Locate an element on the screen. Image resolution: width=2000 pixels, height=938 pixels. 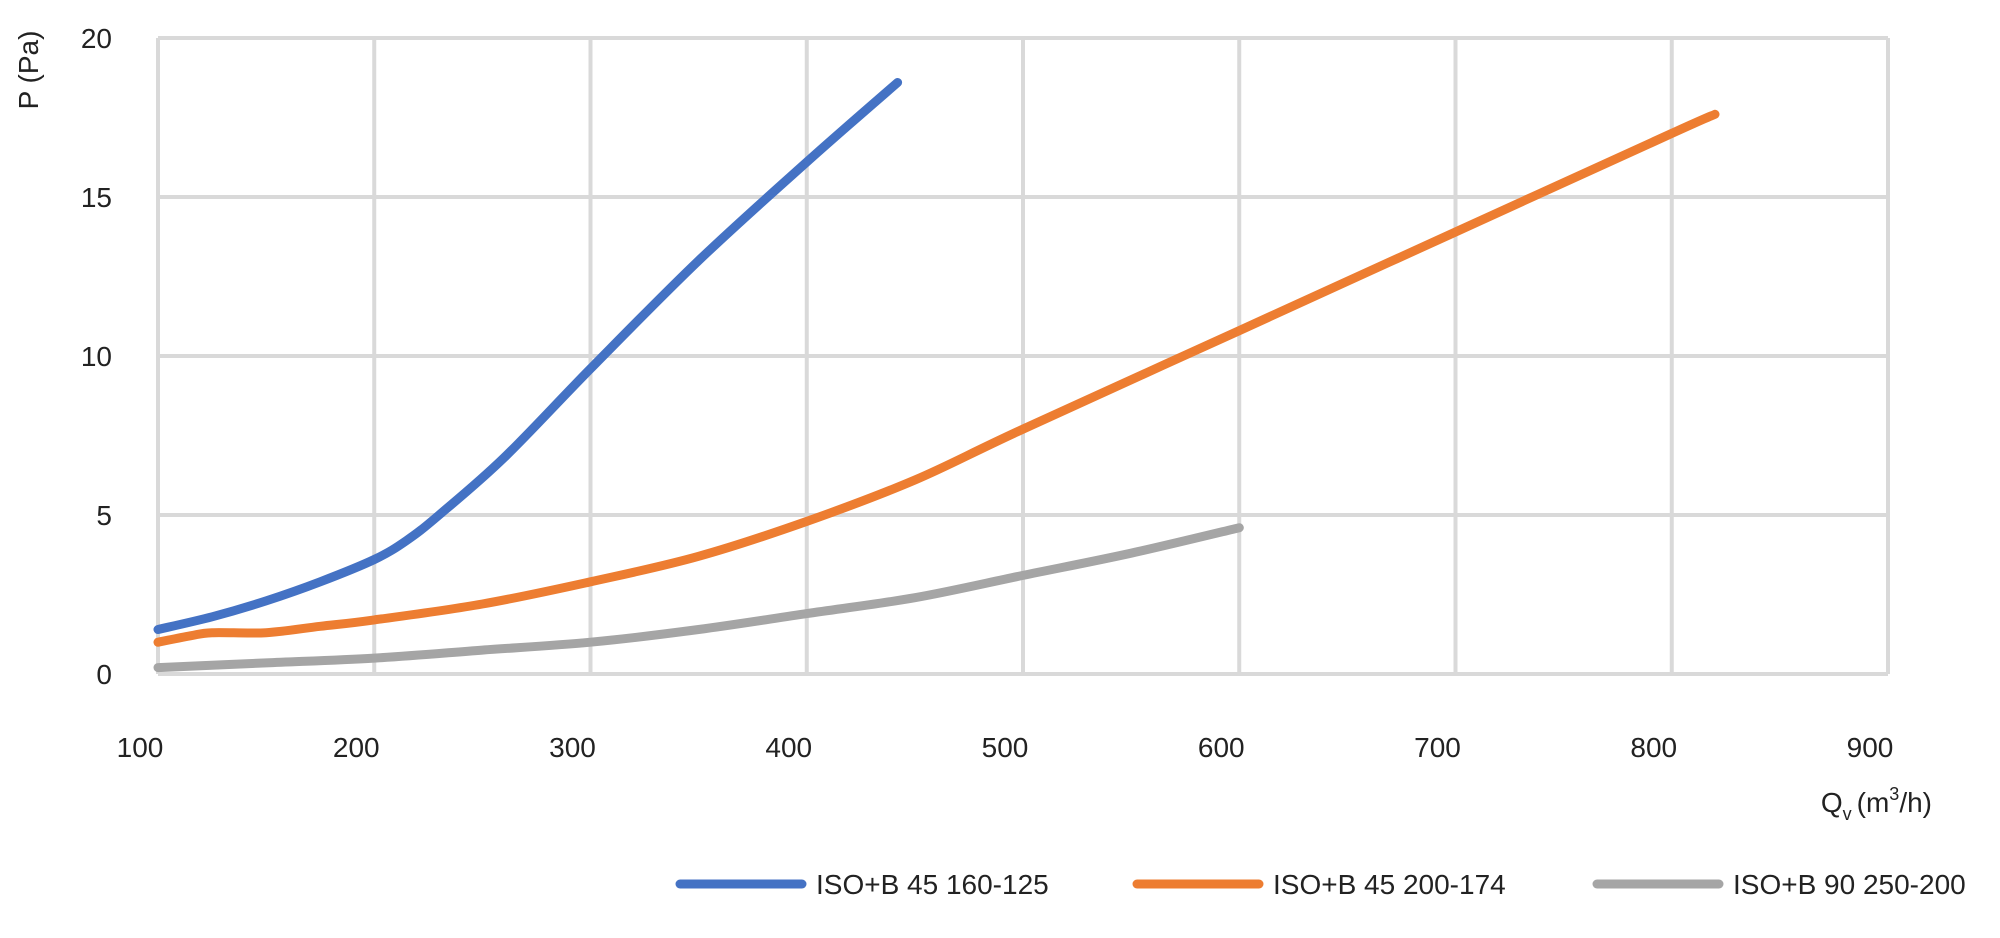
y-tick-label: 10 is located at coordinates (96, 356).